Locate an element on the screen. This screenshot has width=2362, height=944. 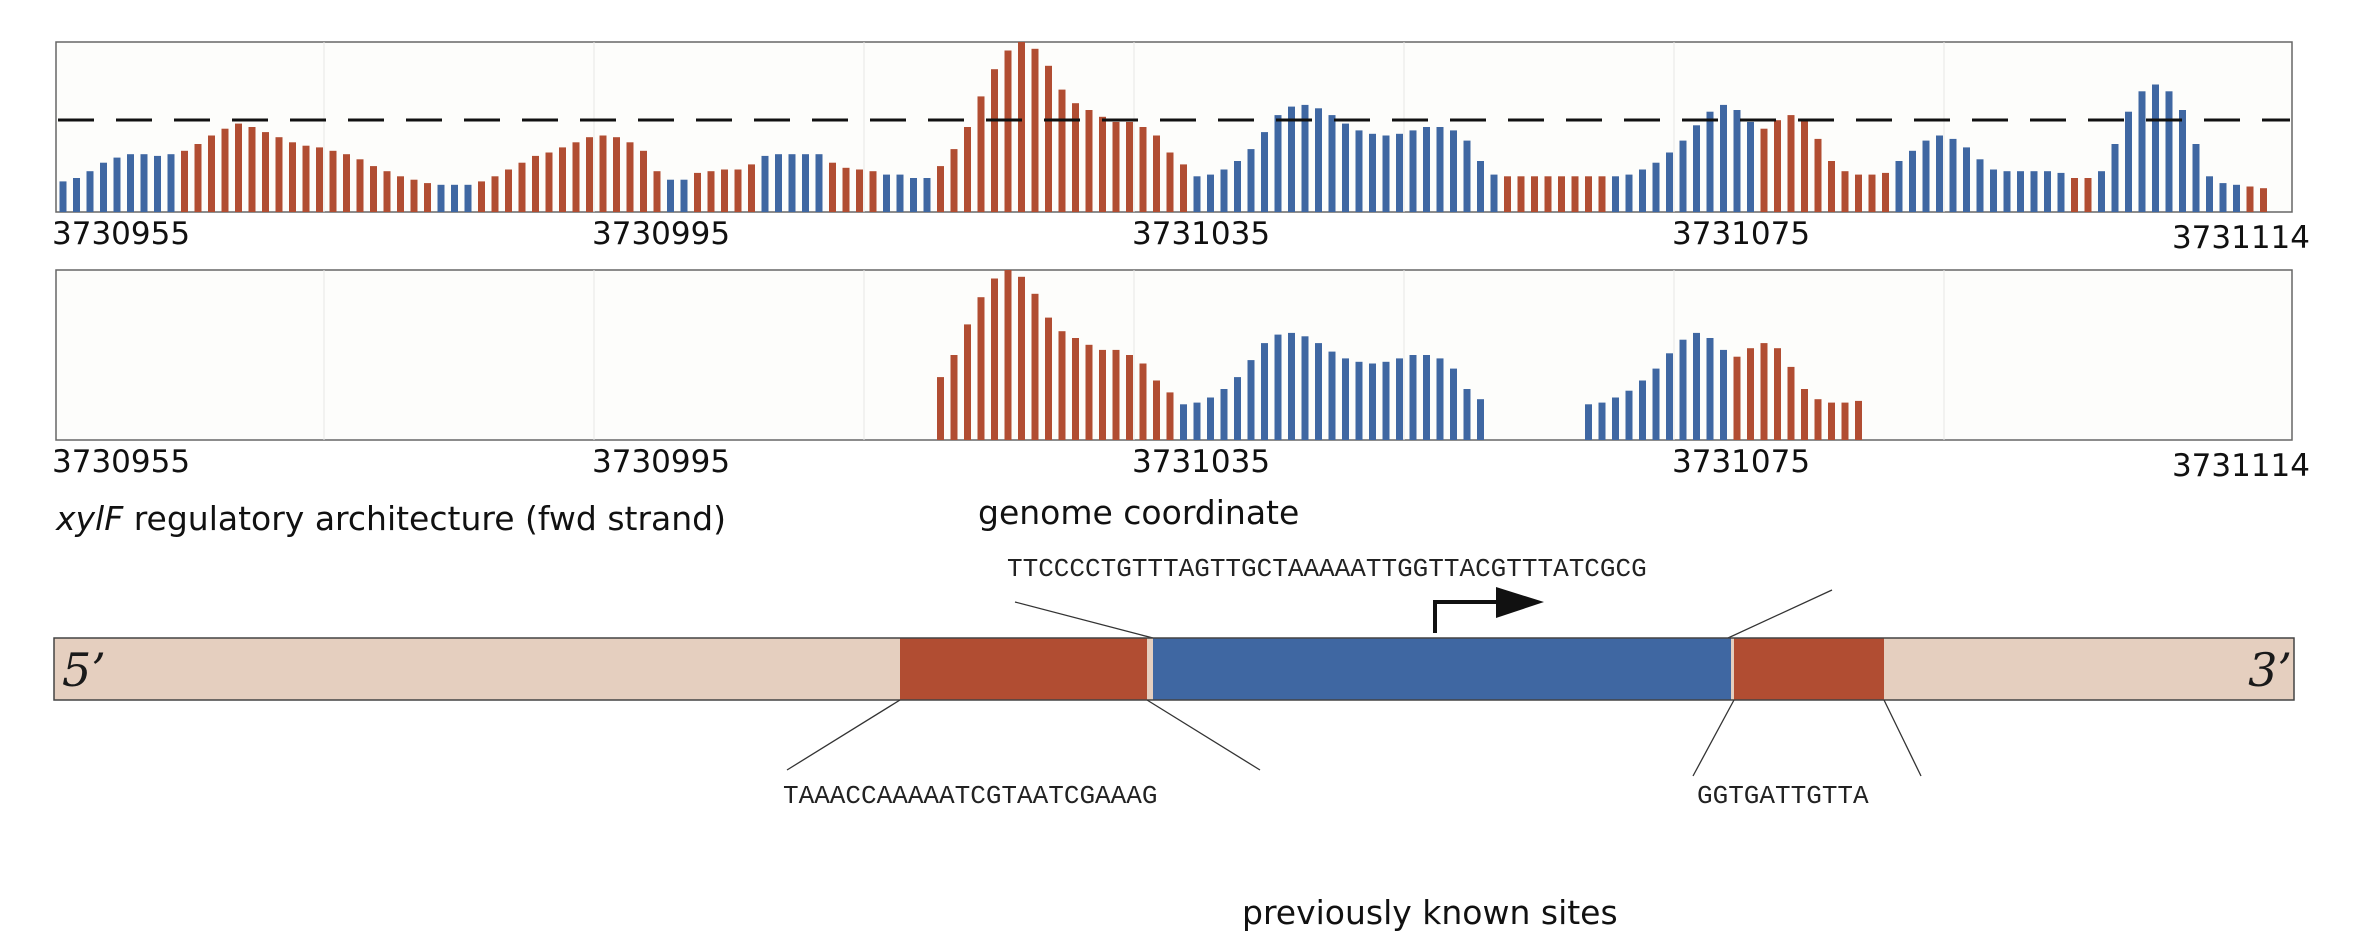
previously-known-sites-label: previously known sites is located at coordinates (1430, 912).